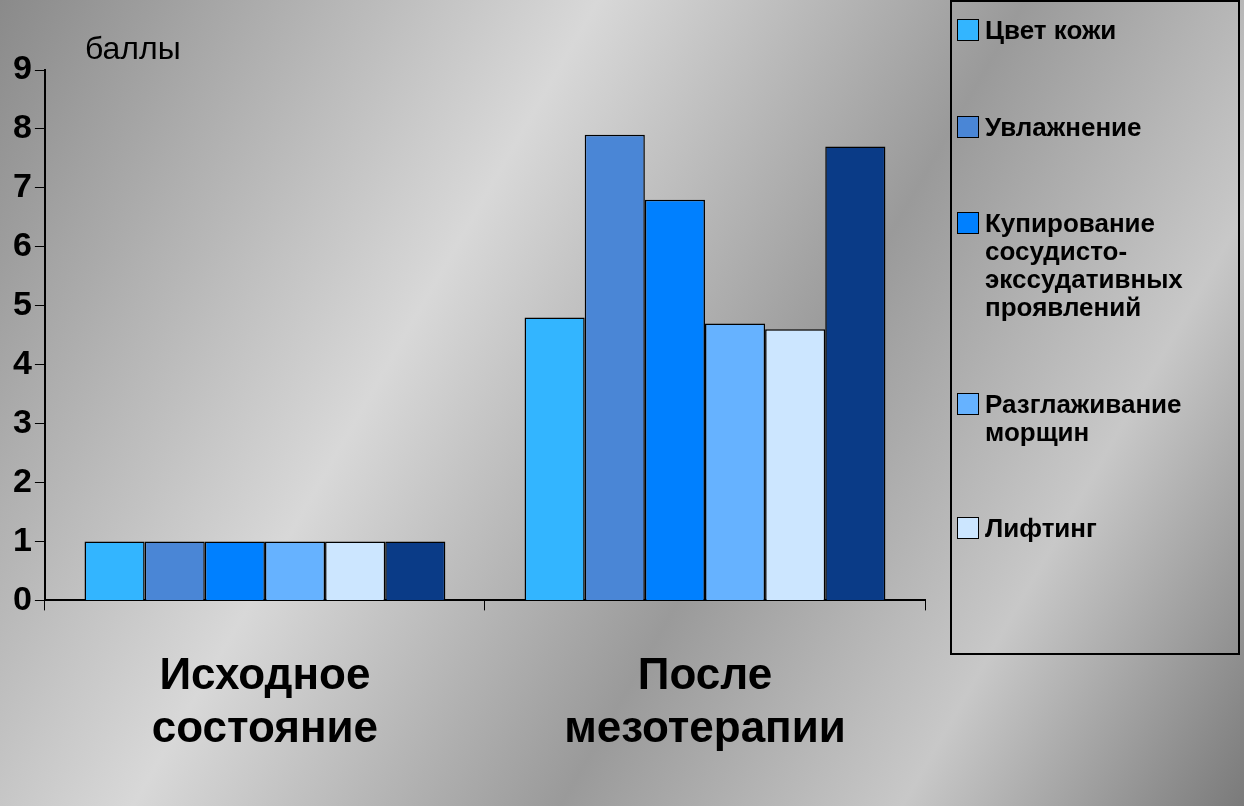 This screenshot has width=1244, height=806. Describe the element at coordinates (22, 244) in the screenshot. I see `y-tick-label: 6` at that location.